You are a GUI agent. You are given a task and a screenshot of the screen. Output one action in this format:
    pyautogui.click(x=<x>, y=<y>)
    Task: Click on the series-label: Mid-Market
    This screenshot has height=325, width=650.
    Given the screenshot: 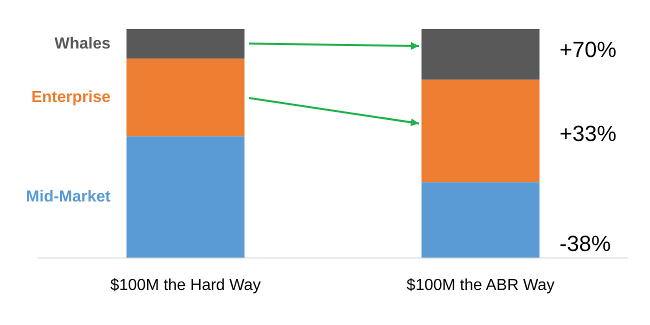 What is the action you would take?
    pyautogui.click(x=69, y=197)
    